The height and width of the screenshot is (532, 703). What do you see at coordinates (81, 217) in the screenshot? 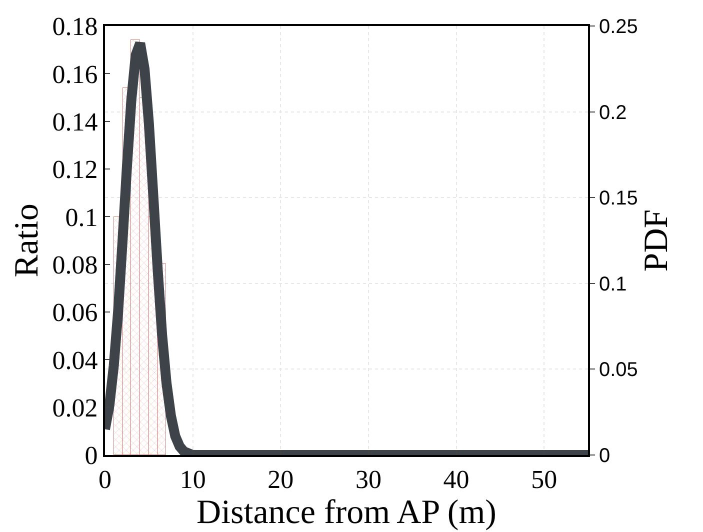
I see `y-tick-label: 0.1` at bounding box center [81, 217].